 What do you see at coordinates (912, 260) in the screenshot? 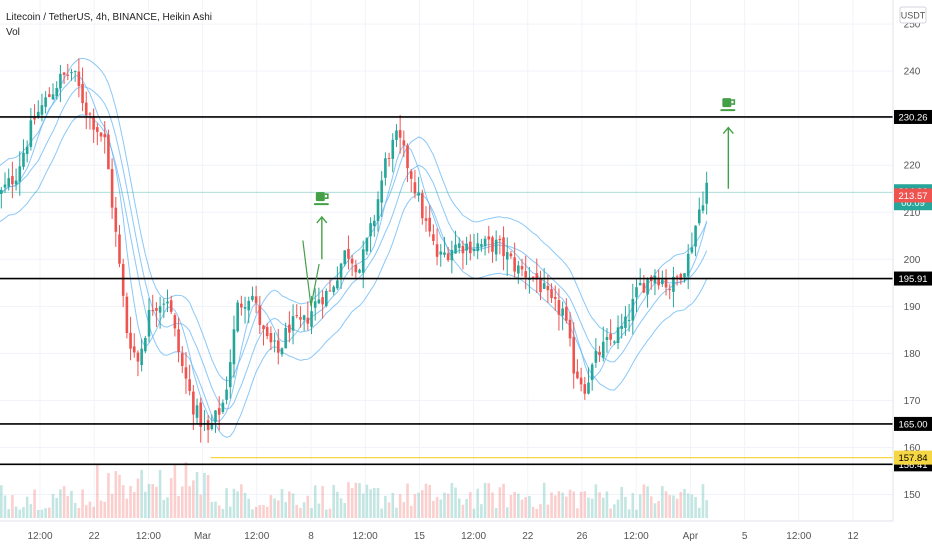
I see `price-axis: 250240230220210200190180170160150` at bounding box center [912, 260].